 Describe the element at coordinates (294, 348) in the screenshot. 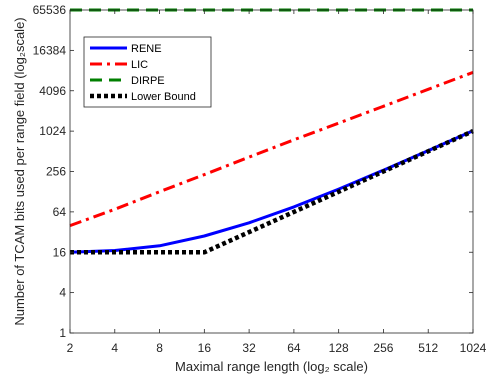

I see `x-tick-label: 64` at that location.